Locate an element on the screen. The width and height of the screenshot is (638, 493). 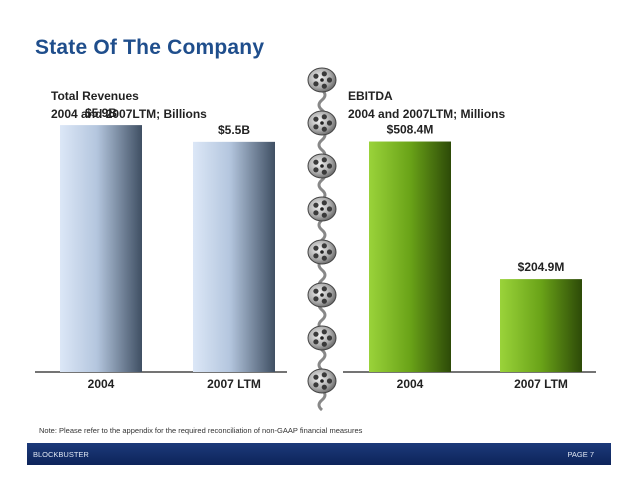
ebitda-category-label-0: 2004 is located at coordinates (410, 384).